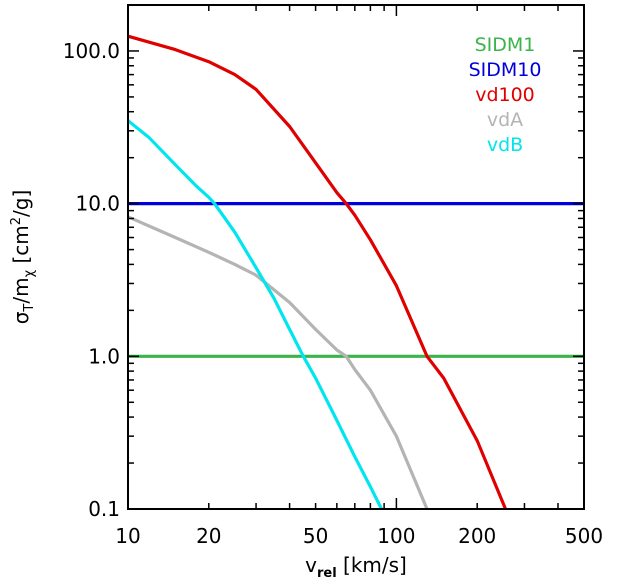 This screenshot has height=581, width=624. I want to click on x-tick-label: 100, so click(396, 536).